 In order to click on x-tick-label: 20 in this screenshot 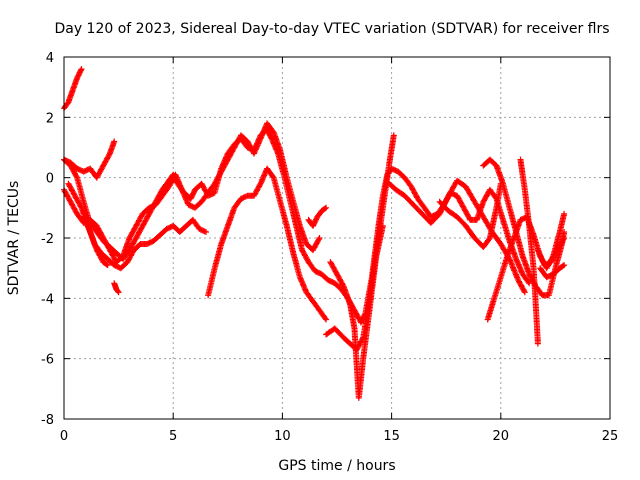, I will do `click(501, 436)`.